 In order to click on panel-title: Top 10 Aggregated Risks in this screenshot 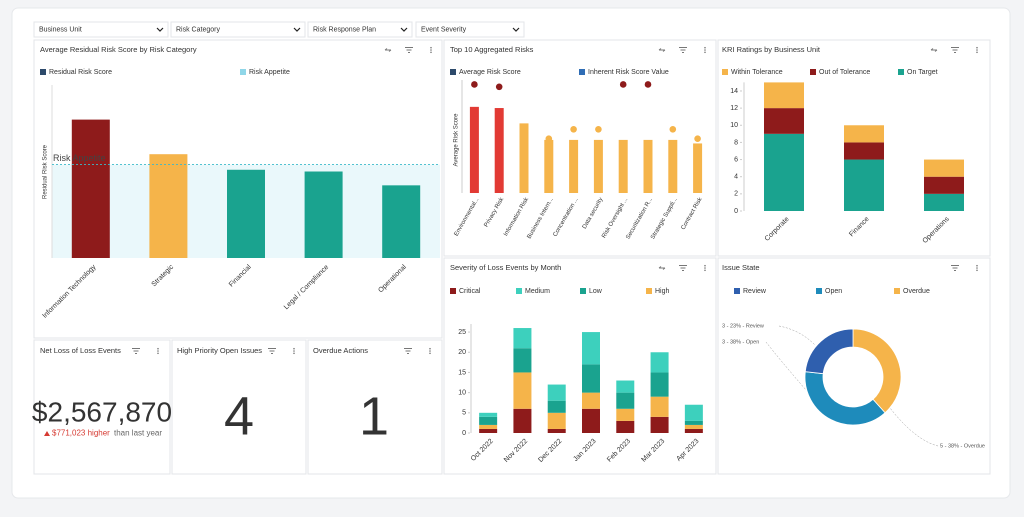, I will do `click(492, 49)`.